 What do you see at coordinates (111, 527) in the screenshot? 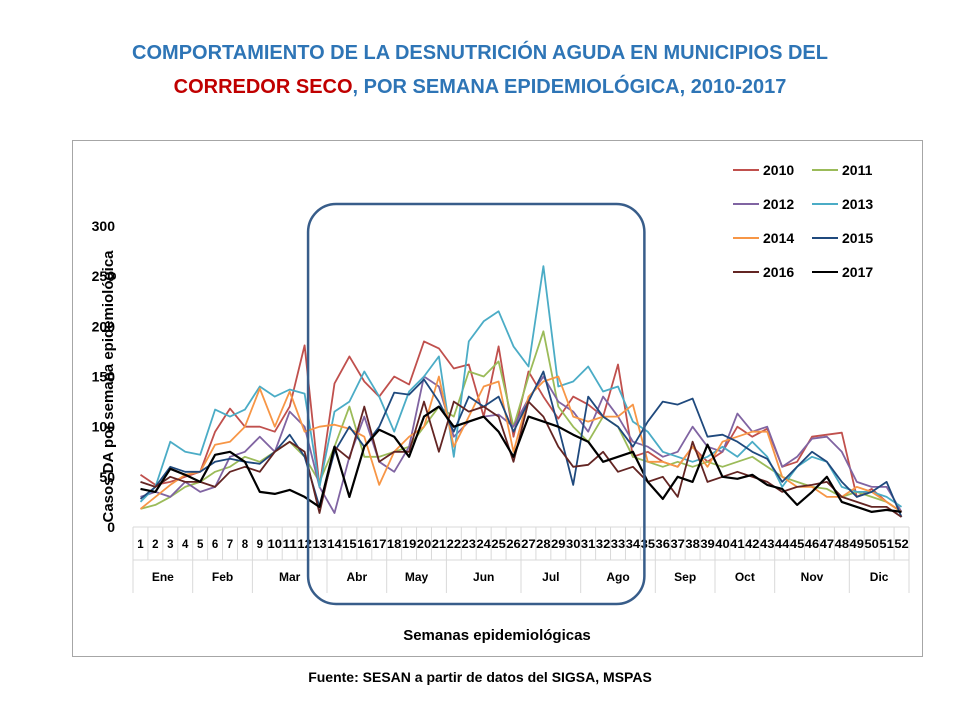
I see `y-tick-label: 0` at bounding box center [111, 527].